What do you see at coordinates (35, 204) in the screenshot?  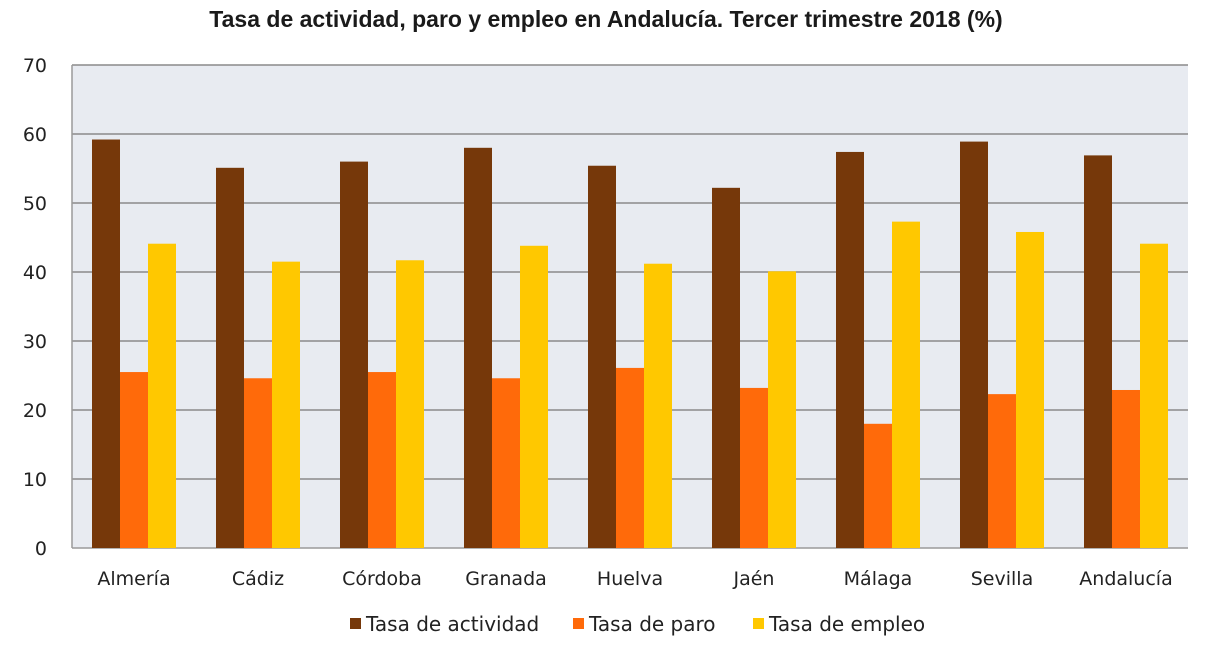 I see `y-tick-label: 50` at bounding box center [35, 204].